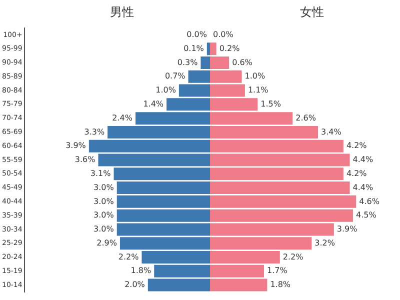 The image size is (400, 300). I want to click on data-label: 1.4%, so click(153, 104).